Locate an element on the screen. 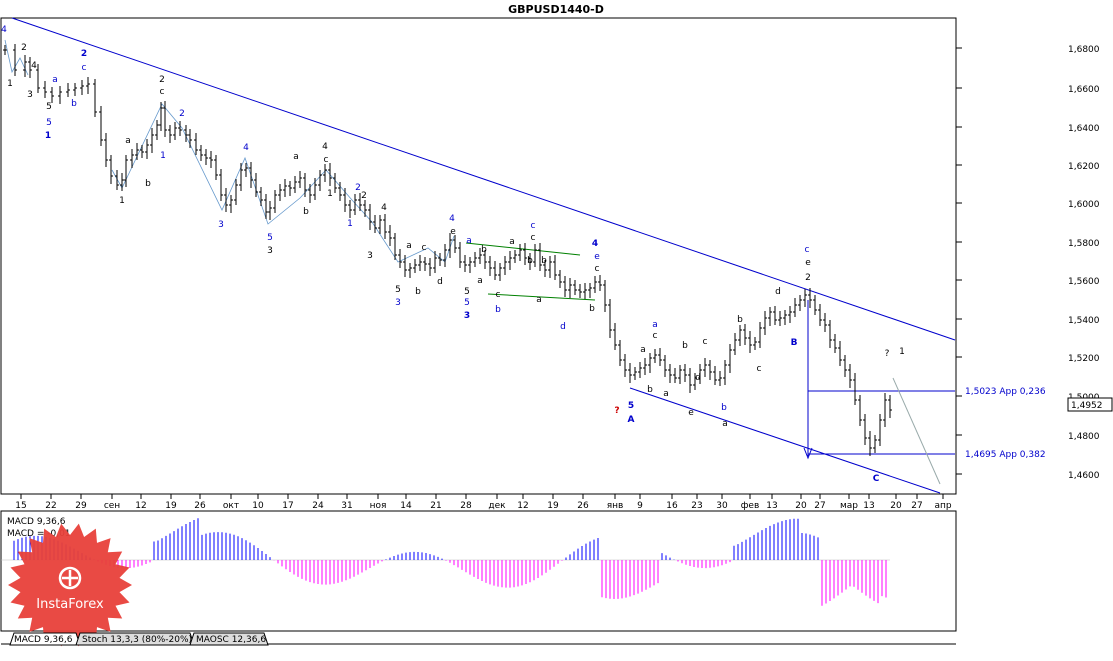 This screenshot has width=1113, height=661. retracement-236-label: 1,5023 Арр 0,236 is located at coordinates (1005, 392).